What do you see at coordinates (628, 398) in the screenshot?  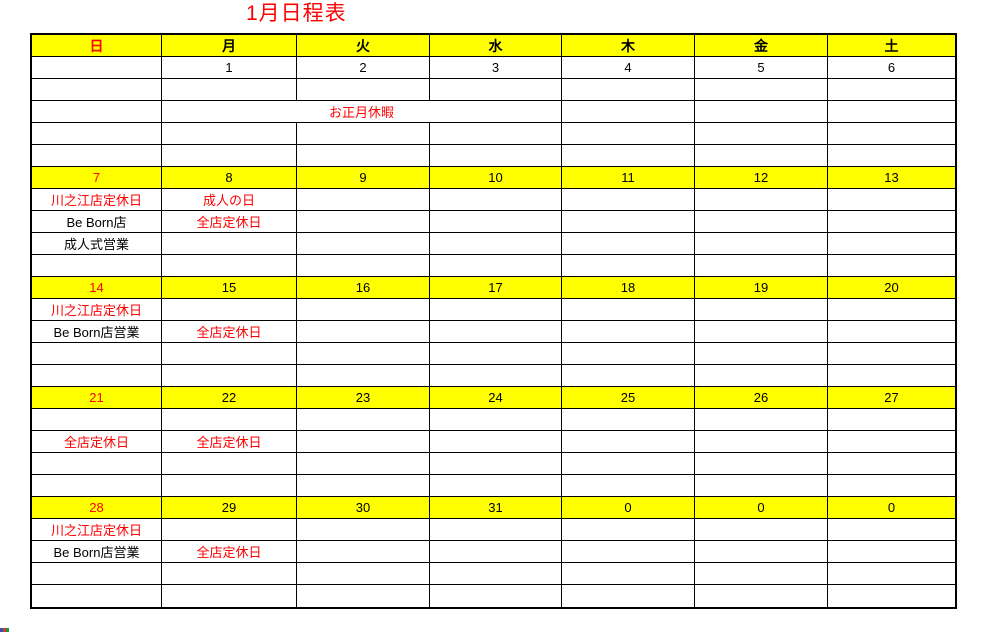 I see `date-cell: 25` at bounding box center [628, 398].